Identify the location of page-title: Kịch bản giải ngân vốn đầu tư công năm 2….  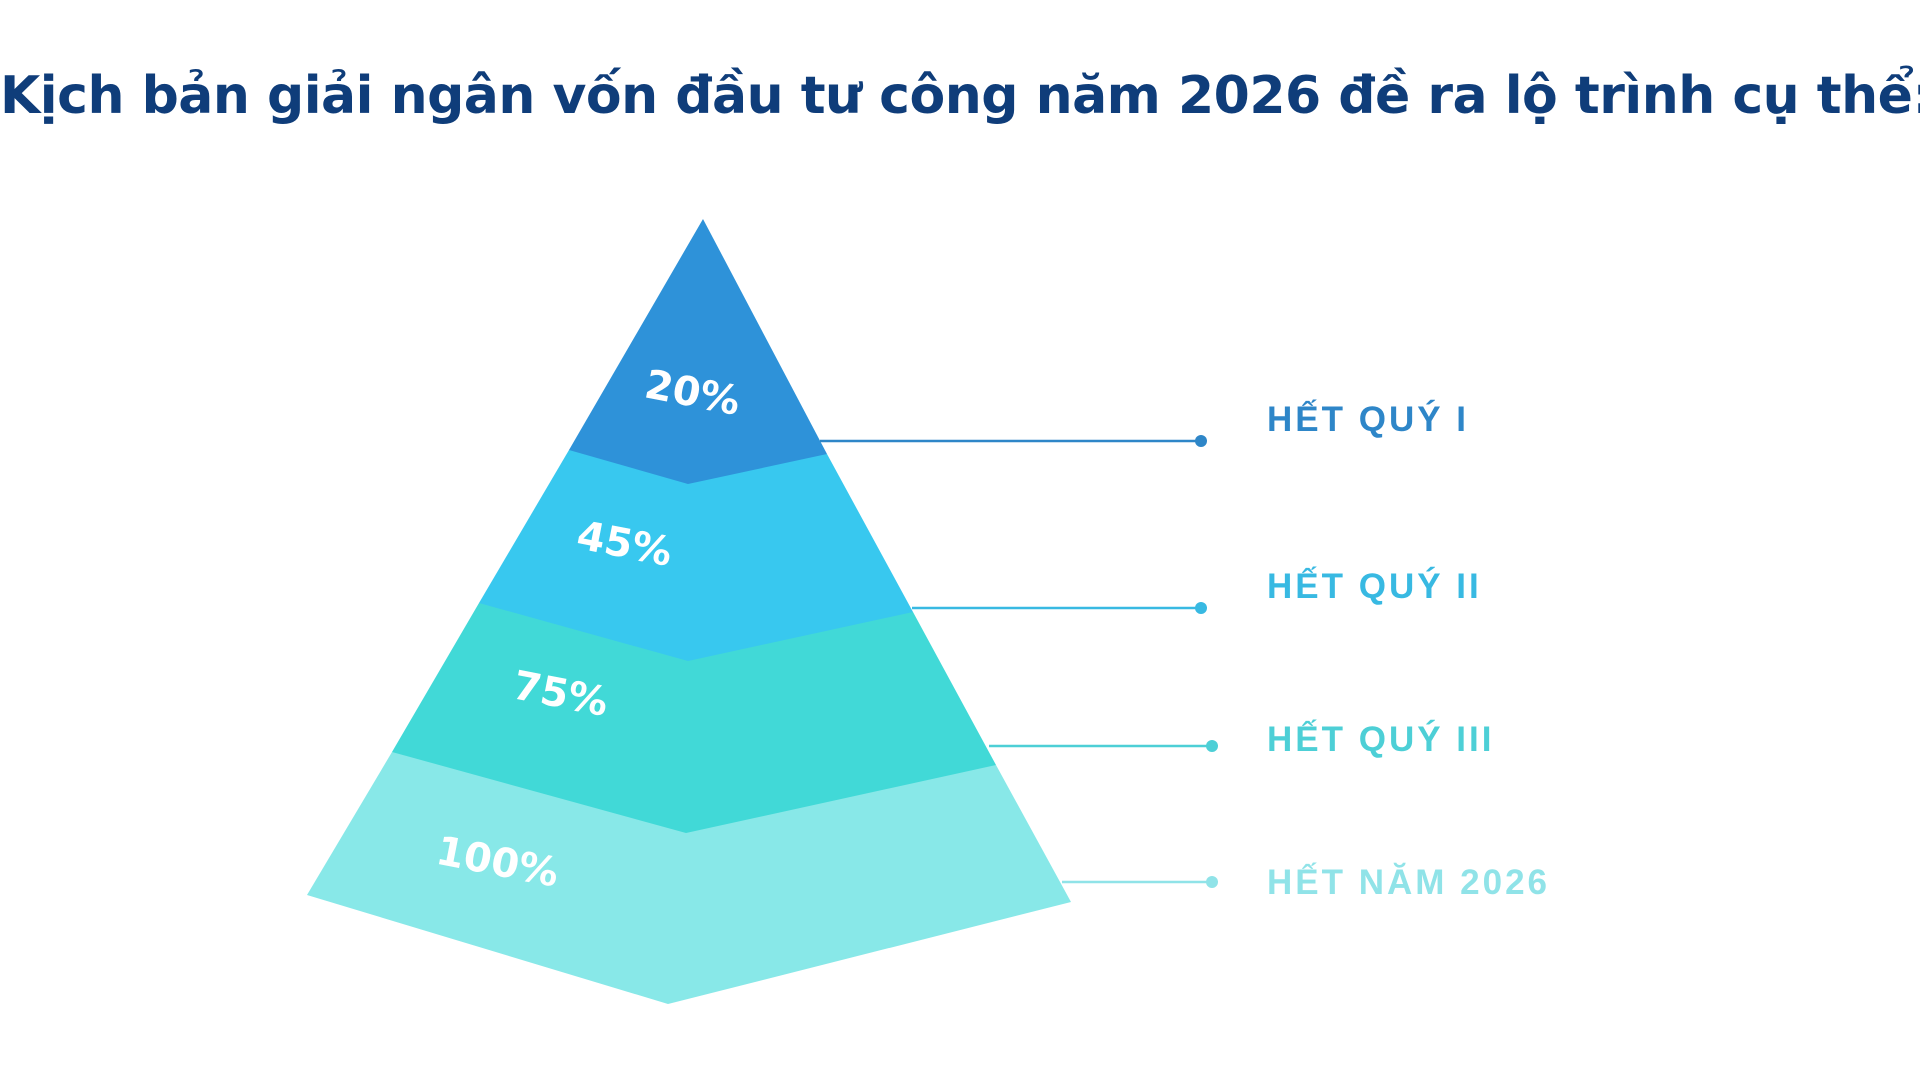
(960, 96).